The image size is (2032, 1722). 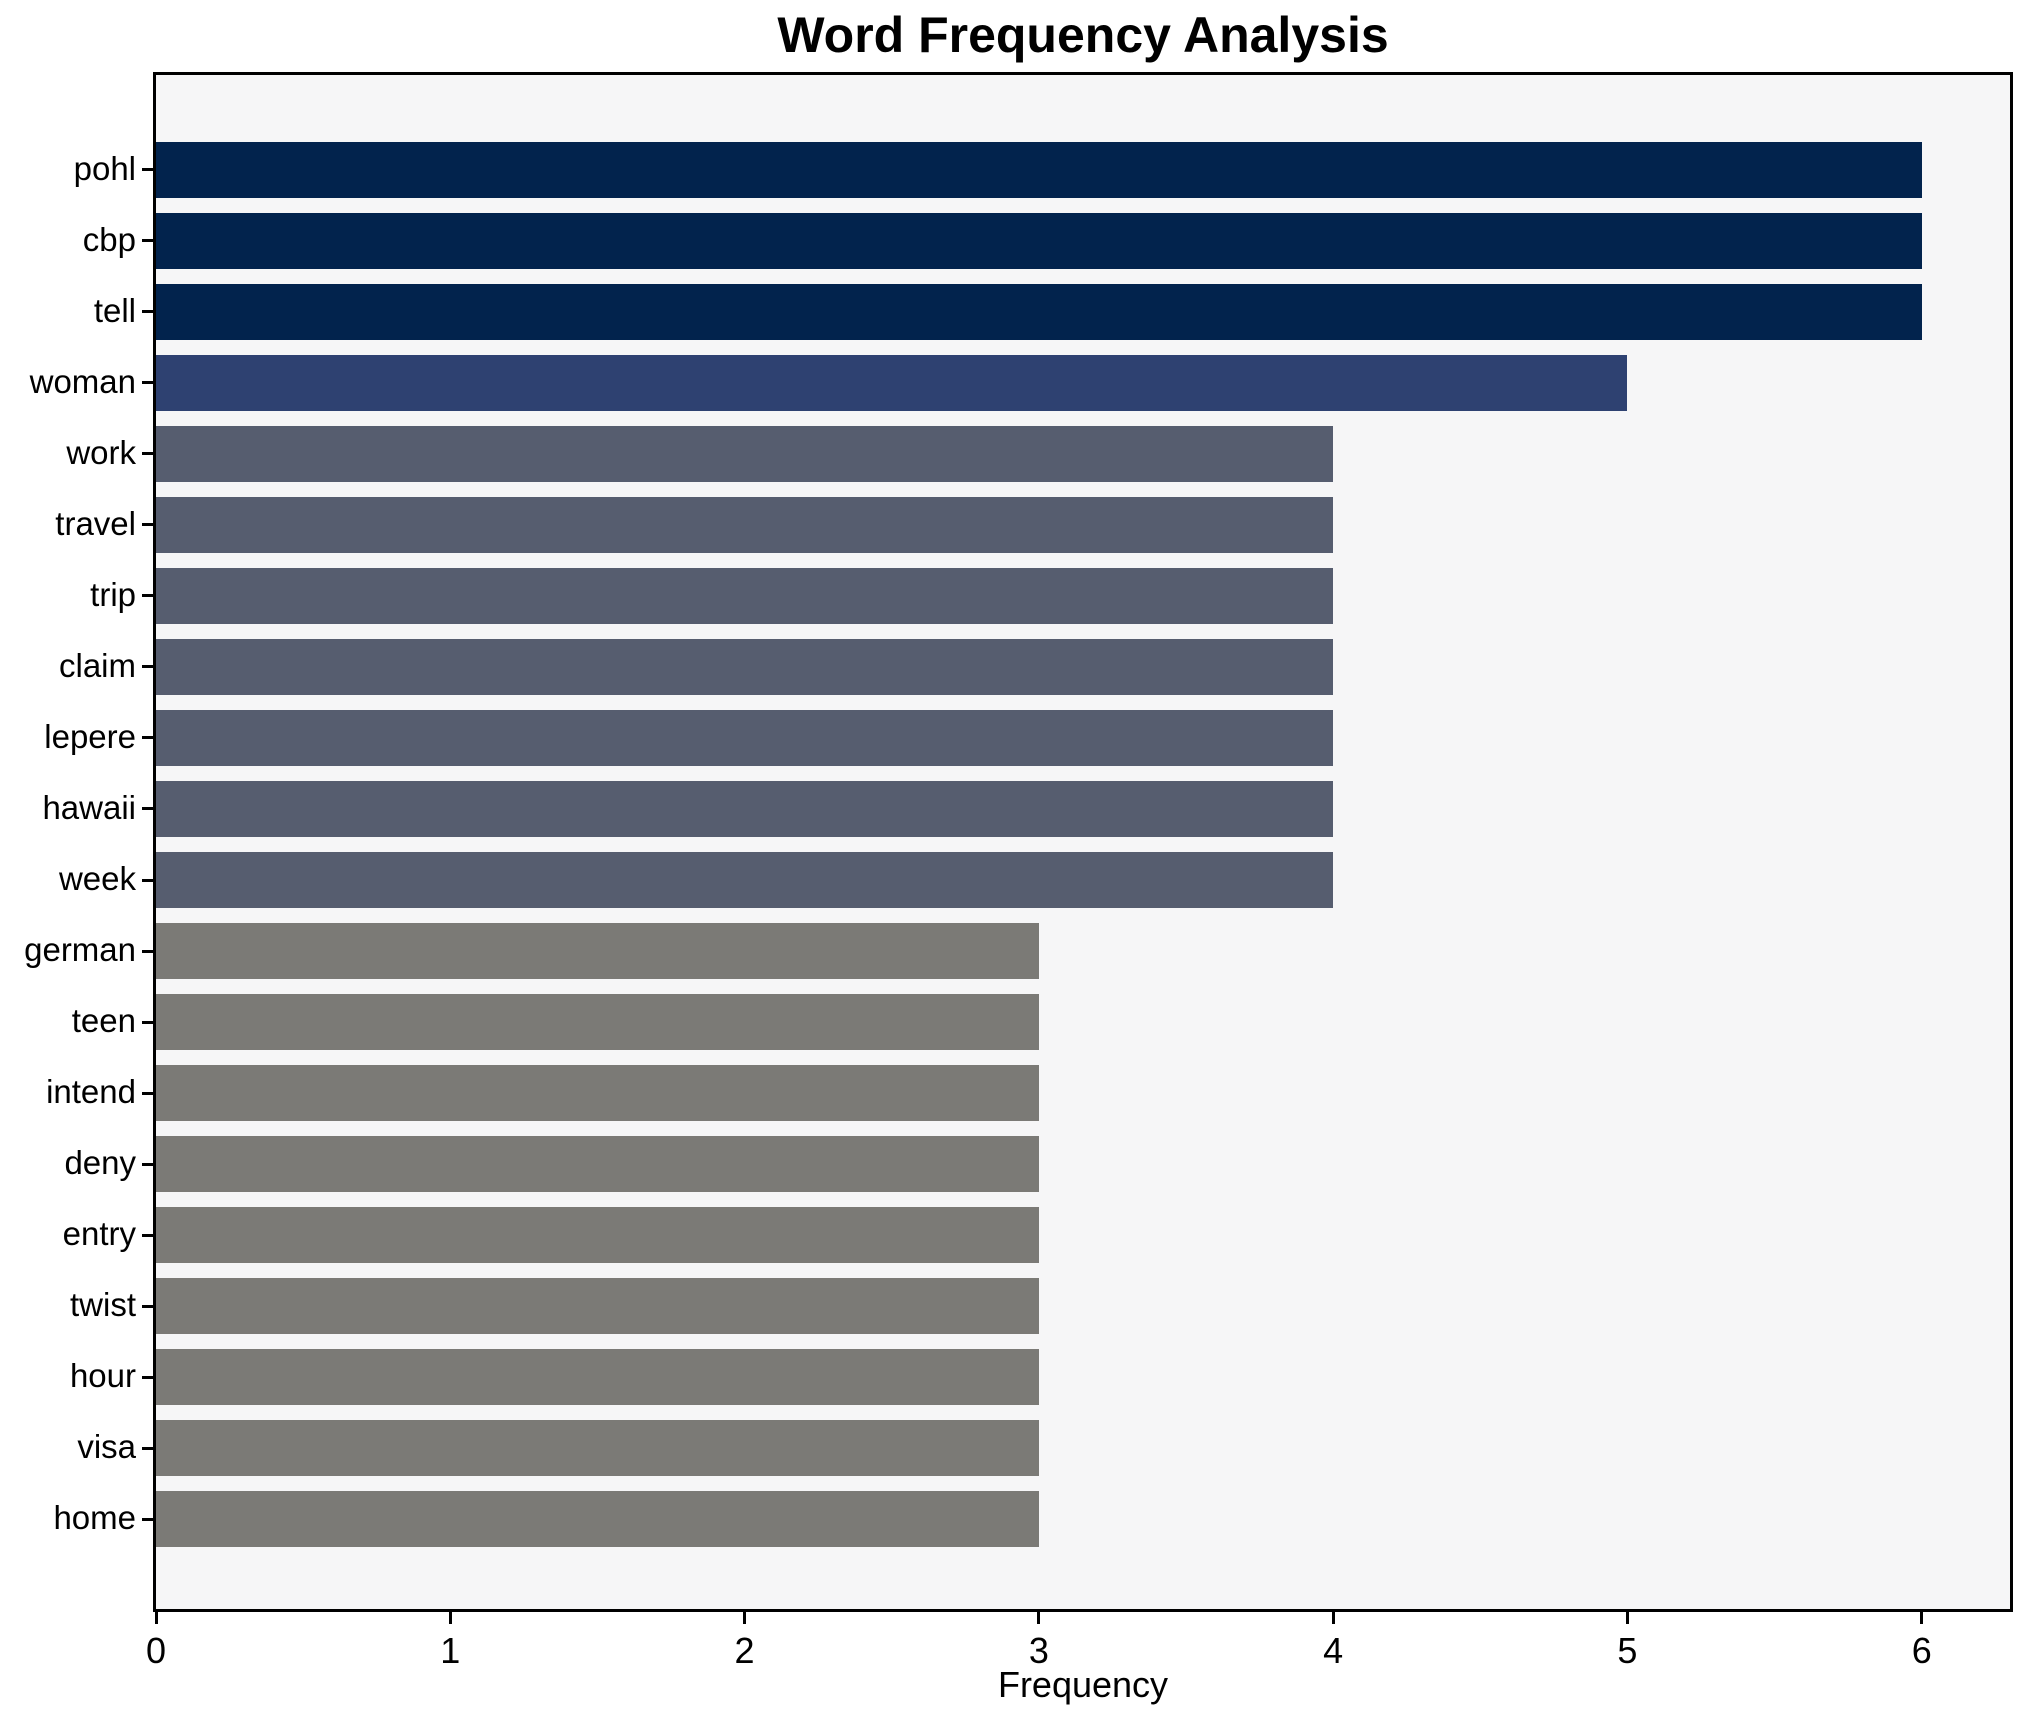 What do you see at coordinates (113, 595) in the screenshot?
I see `y-tick-label: trip` at bounding box center [113, 595].